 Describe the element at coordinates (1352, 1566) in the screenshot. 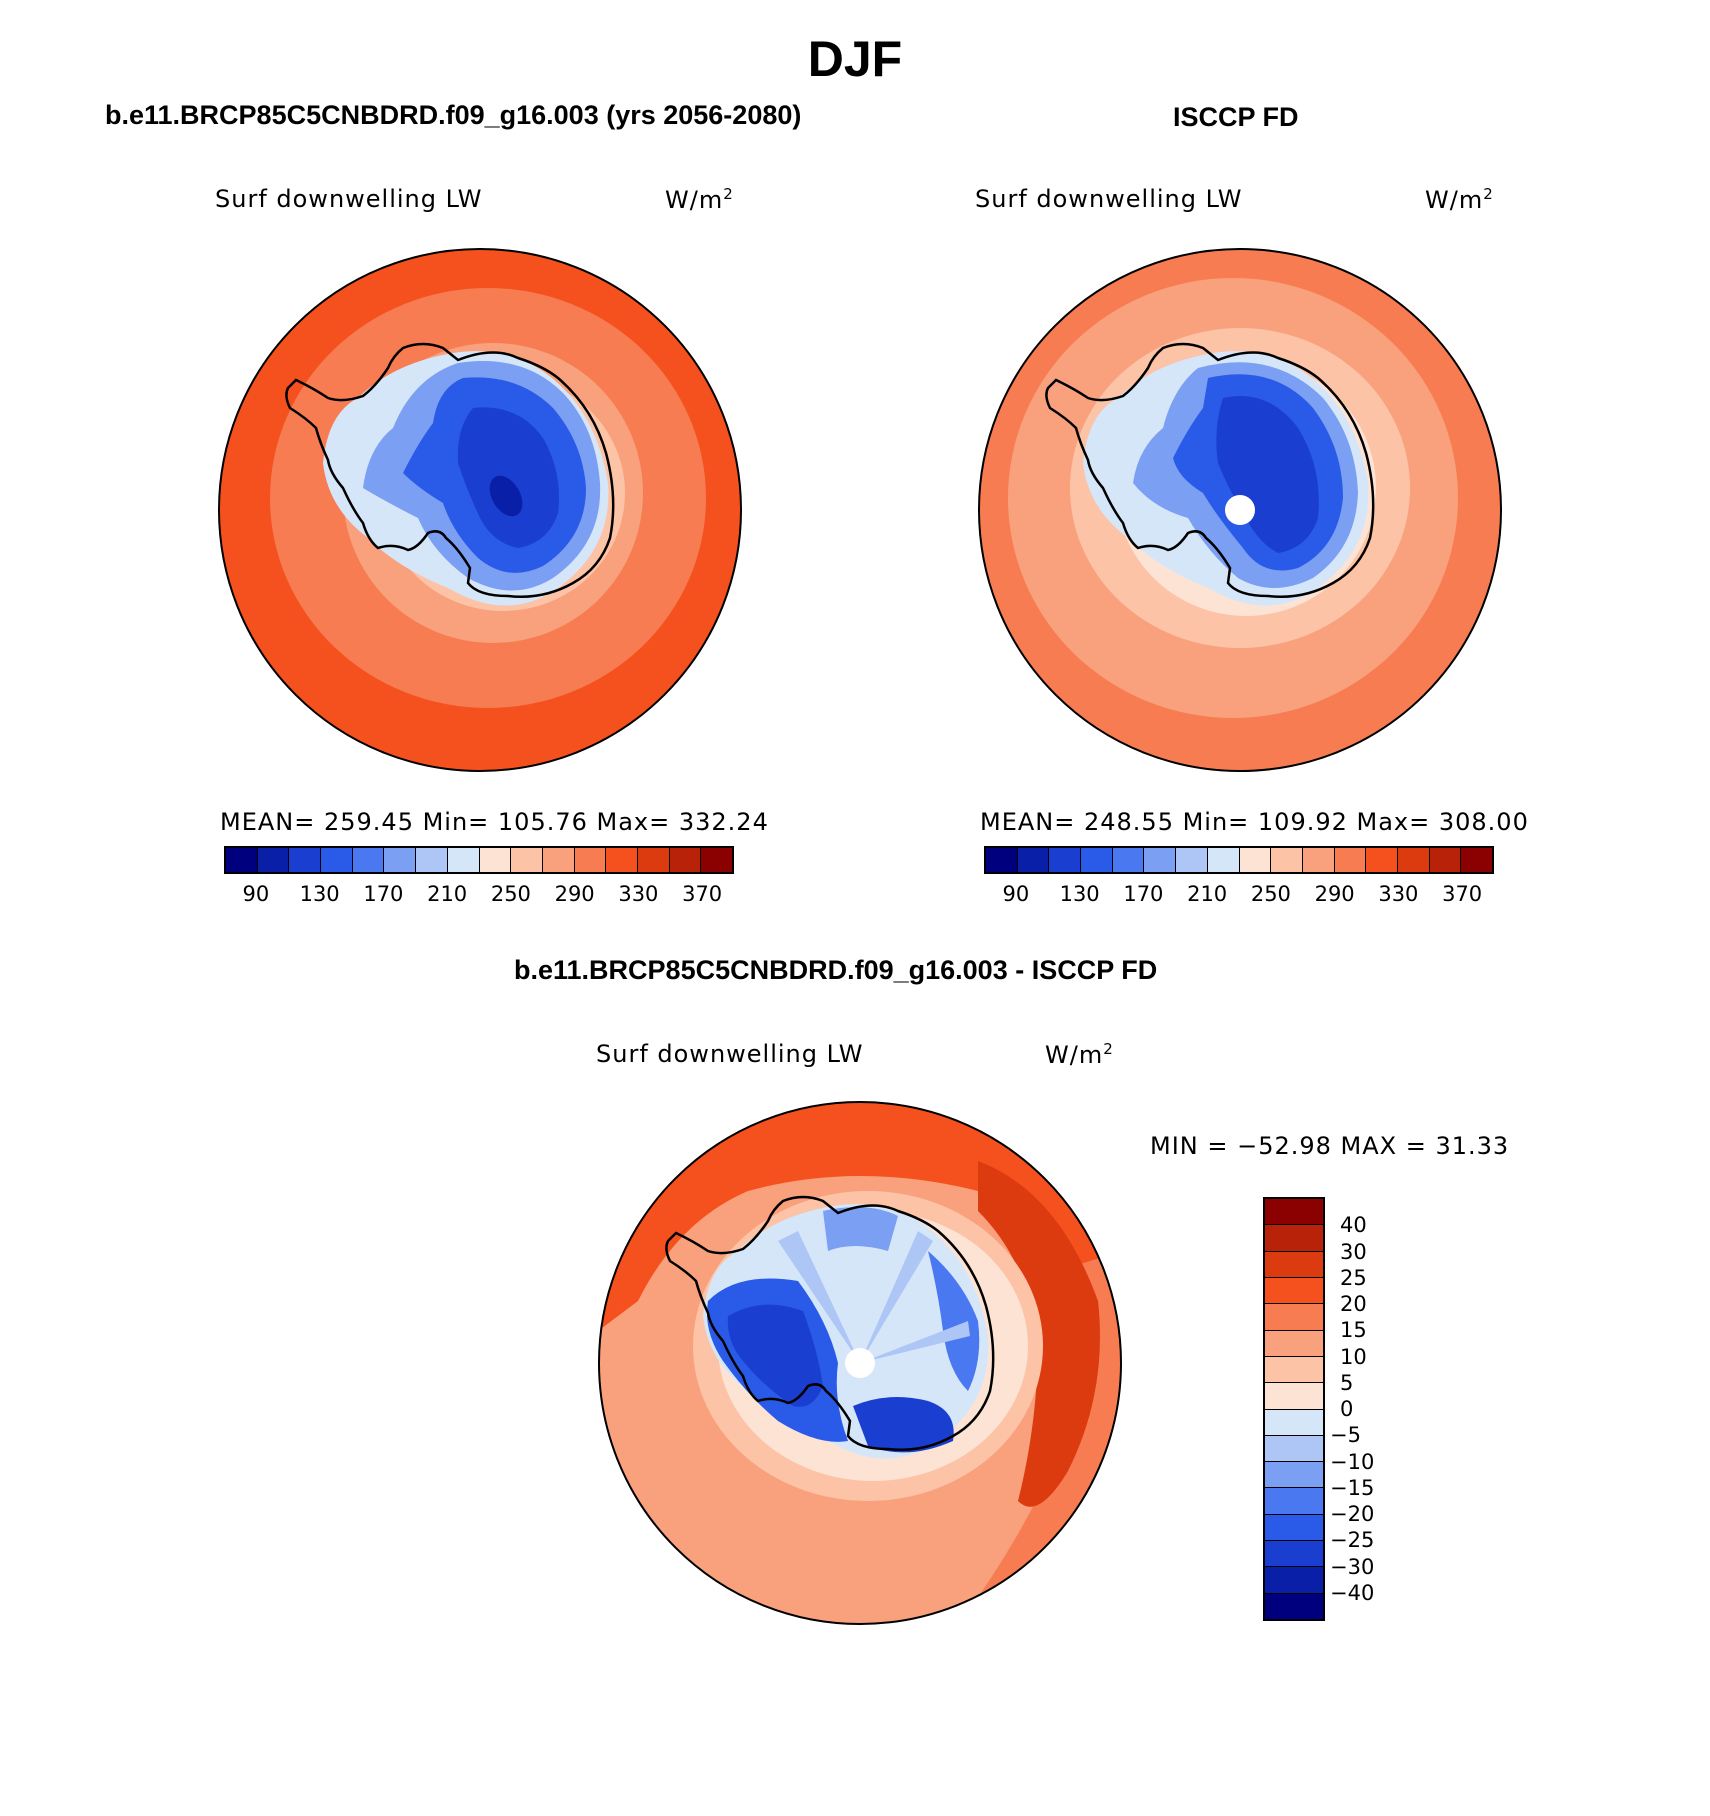

I see `diff-colorbar-tick-label: −30` at that location.